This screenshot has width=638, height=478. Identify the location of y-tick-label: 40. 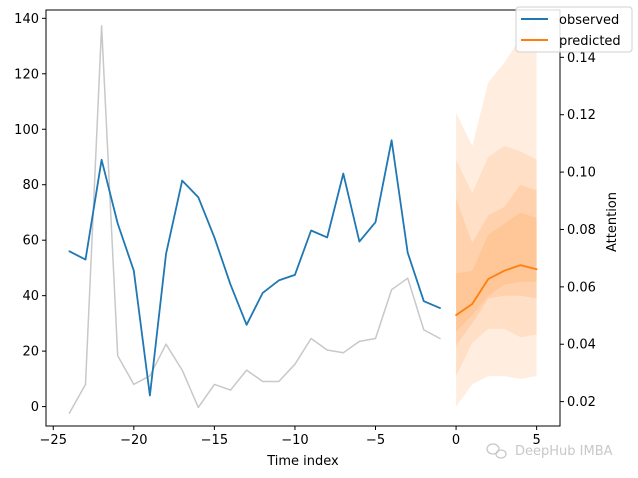
(30, 296).